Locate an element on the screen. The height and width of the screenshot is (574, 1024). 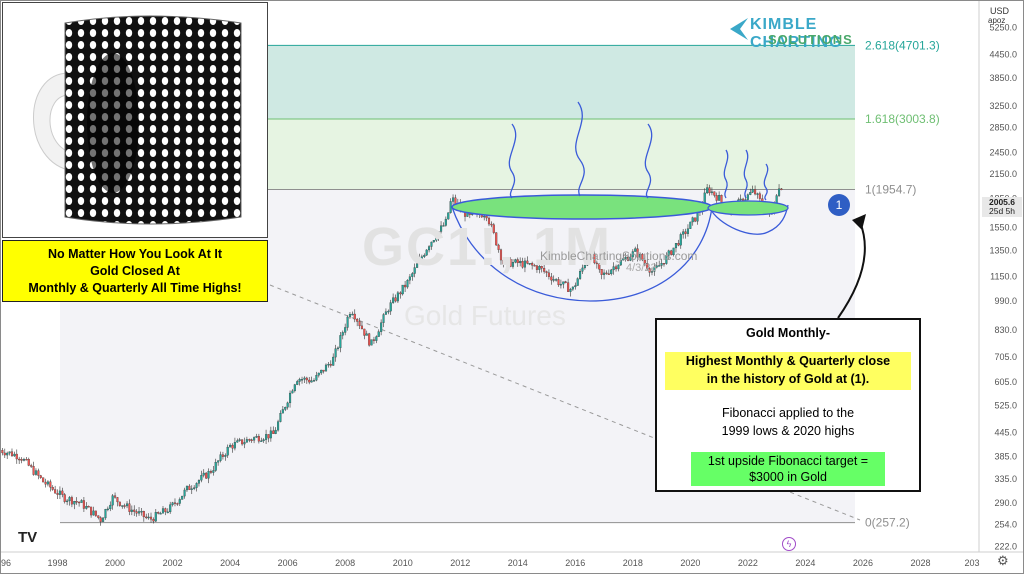
mug-image is located at coordinates (135, 120).